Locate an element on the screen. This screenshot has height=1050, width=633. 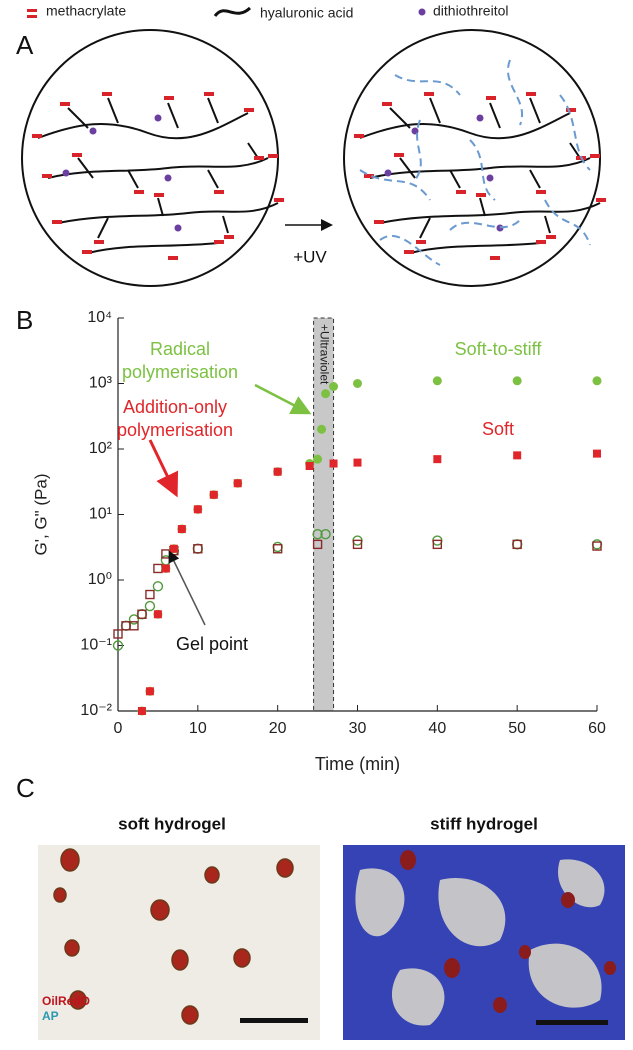
legend-label: hyaluronic acid is located at coordinates (306, 13).